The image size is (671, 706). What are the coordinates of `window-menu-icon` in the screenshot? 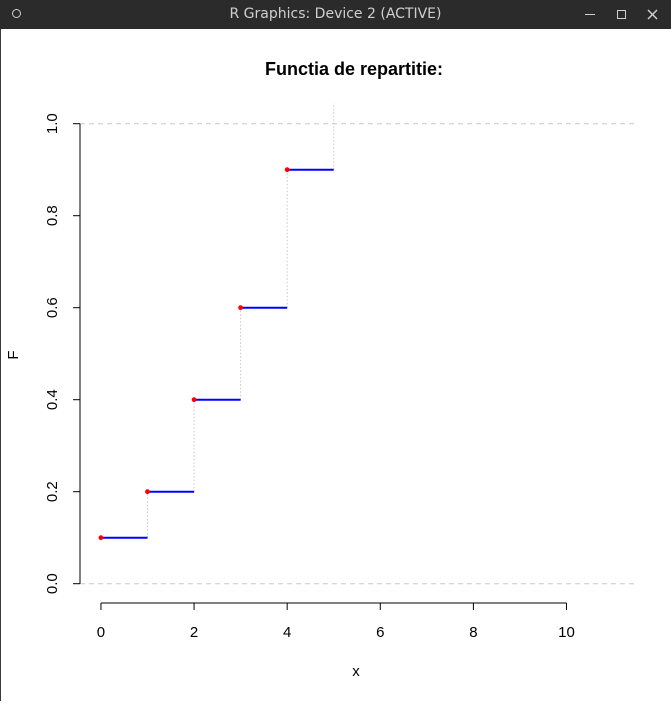 It's located at (16, 13).